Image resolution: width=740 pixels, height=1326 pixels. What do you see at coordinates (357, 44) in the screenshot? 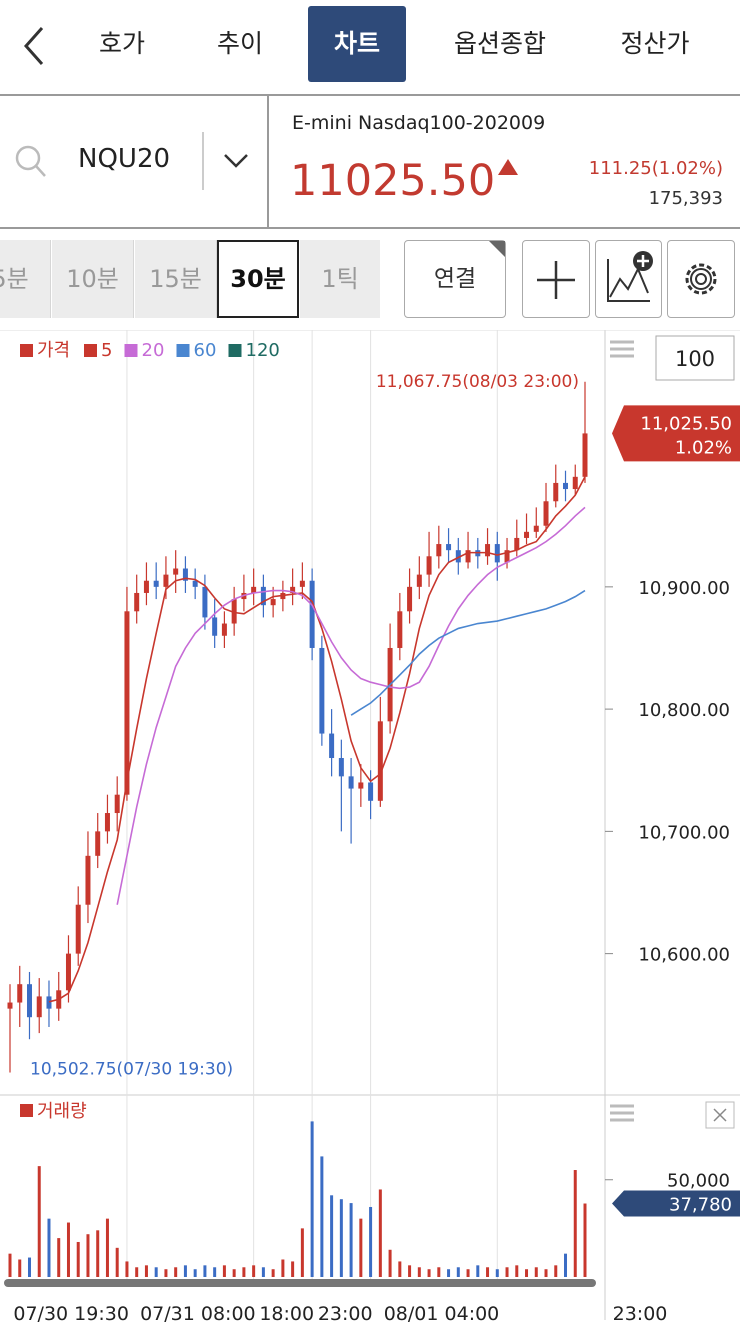
I see `tab: 차트` at bounding box center [357, 44].